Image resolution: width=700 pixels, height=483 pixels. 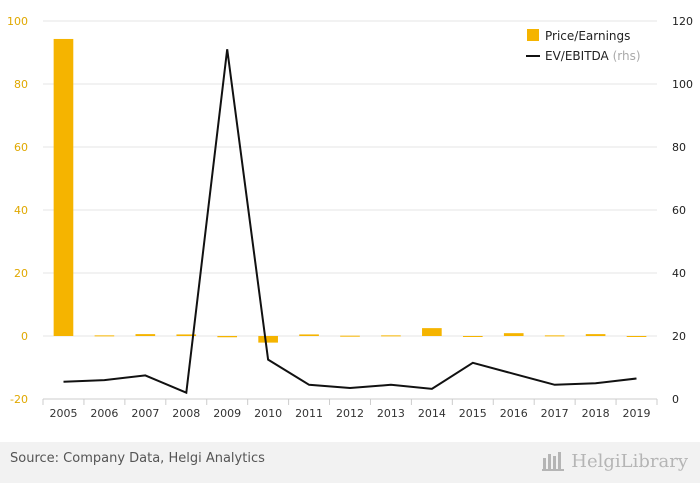 I want to click on x-axis-tick-label: 2006, so click(x=104, y=413).